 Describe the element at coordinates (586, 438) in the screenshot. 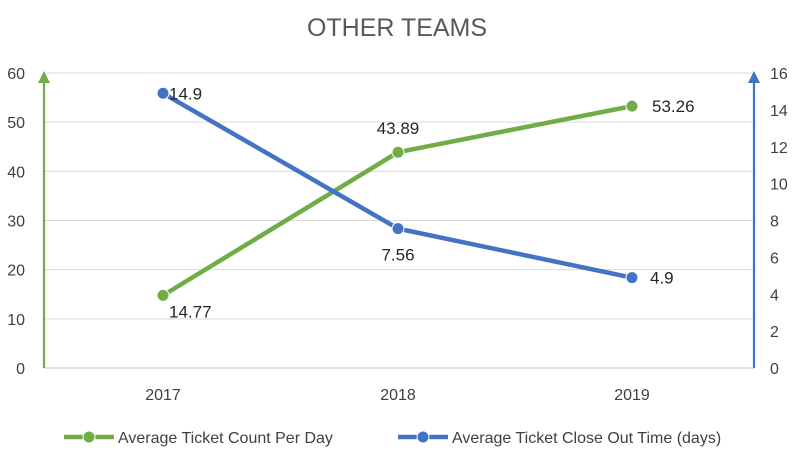

I see `legend-label: Average Ticket Close Out Time (days)` at that location.